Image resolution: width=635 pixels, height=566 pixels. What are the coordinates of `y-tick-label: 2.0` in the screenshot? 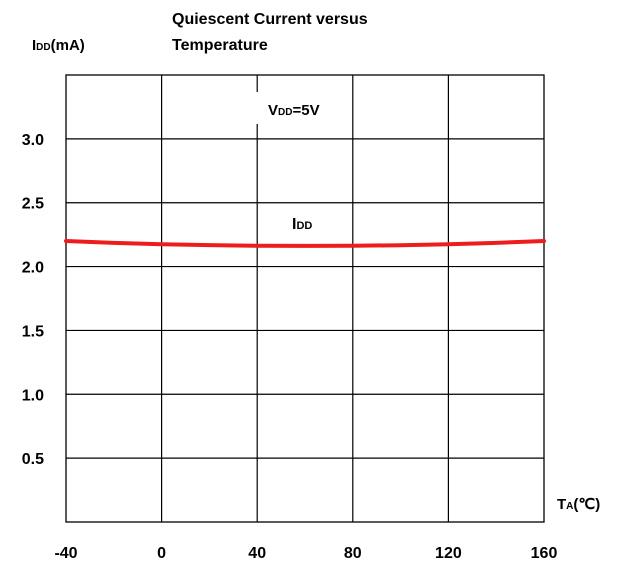 It's located at (33, 268).